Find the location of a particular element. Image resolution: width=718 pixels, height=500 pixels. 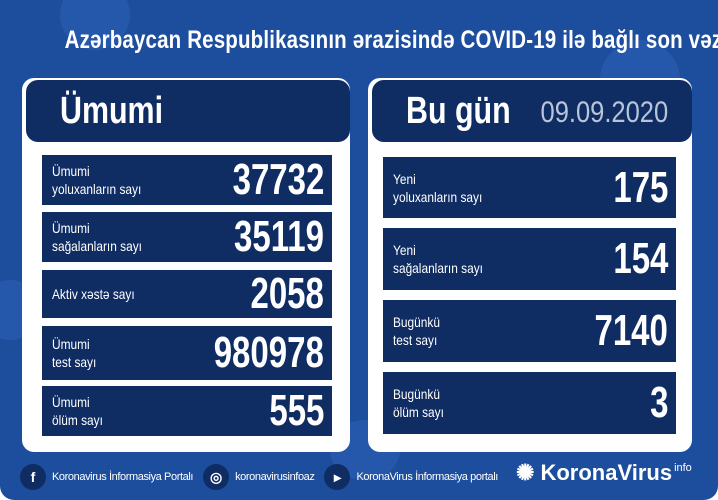

instagram-link: ◎ koronavirusinfoaz is located at coordinates (259, 477).